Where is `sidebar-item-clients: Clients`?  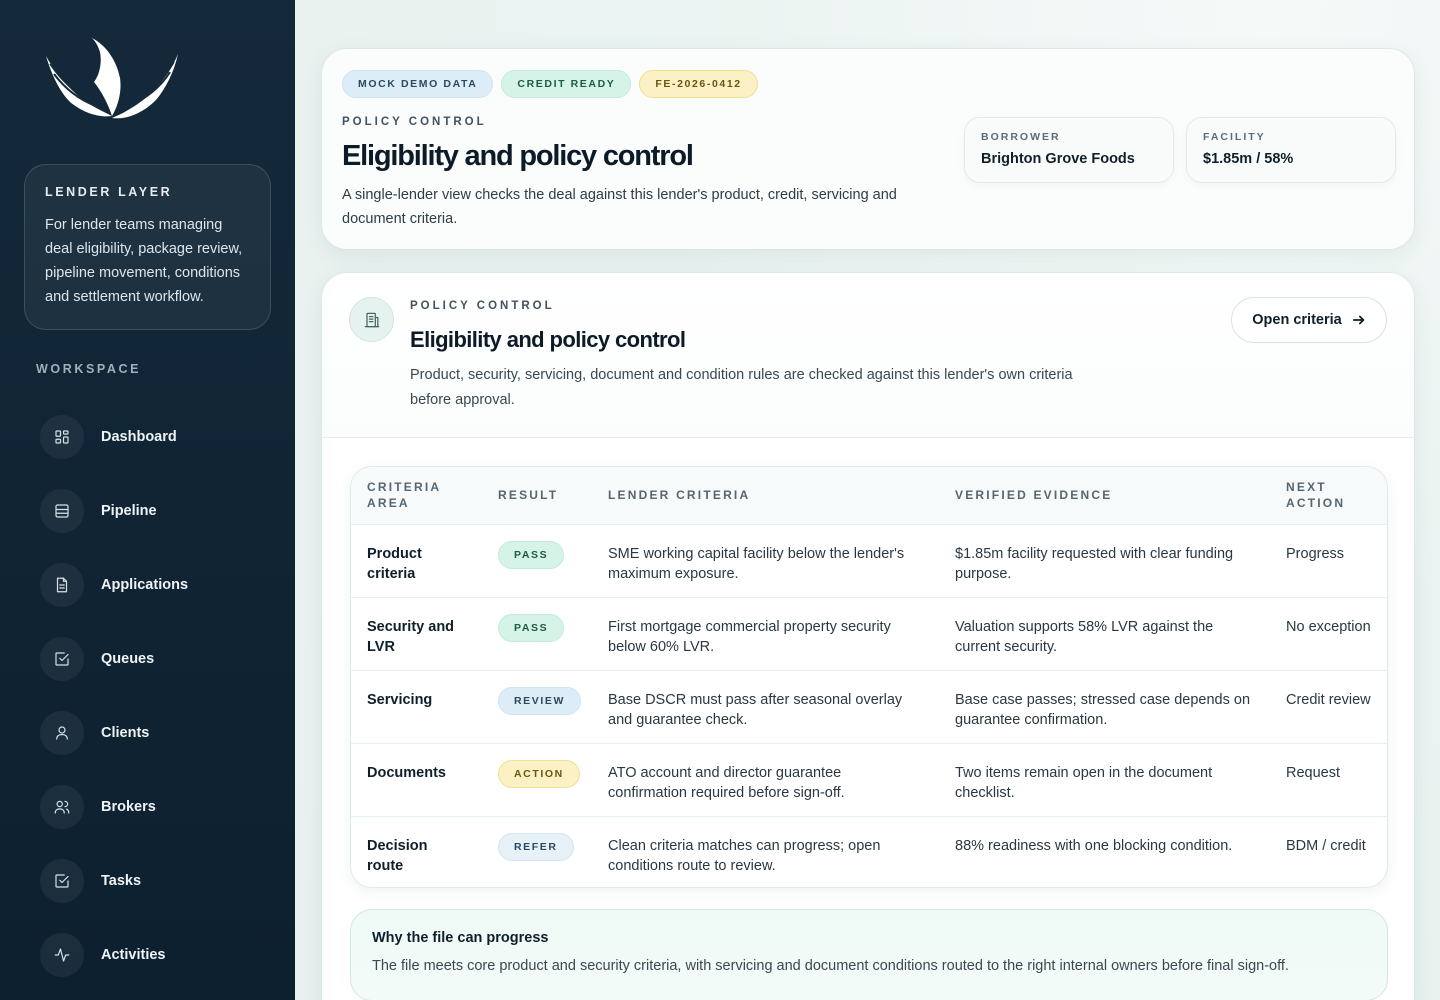
sidebar-item-clients: Clients is located at coordinates (160, 733).